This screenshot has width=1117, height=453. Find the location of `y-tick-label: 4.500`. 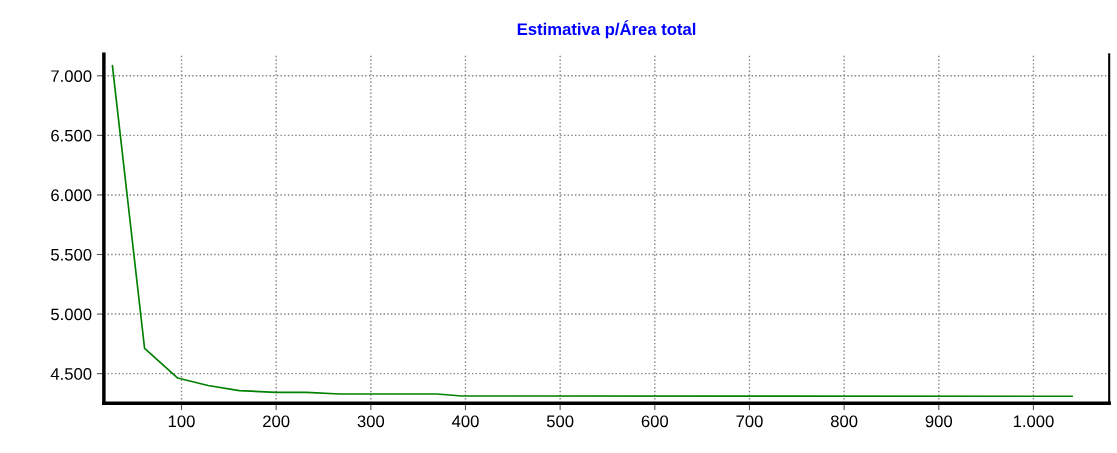

y-tick-label: 4.500 is located at coordinates (71, 374).